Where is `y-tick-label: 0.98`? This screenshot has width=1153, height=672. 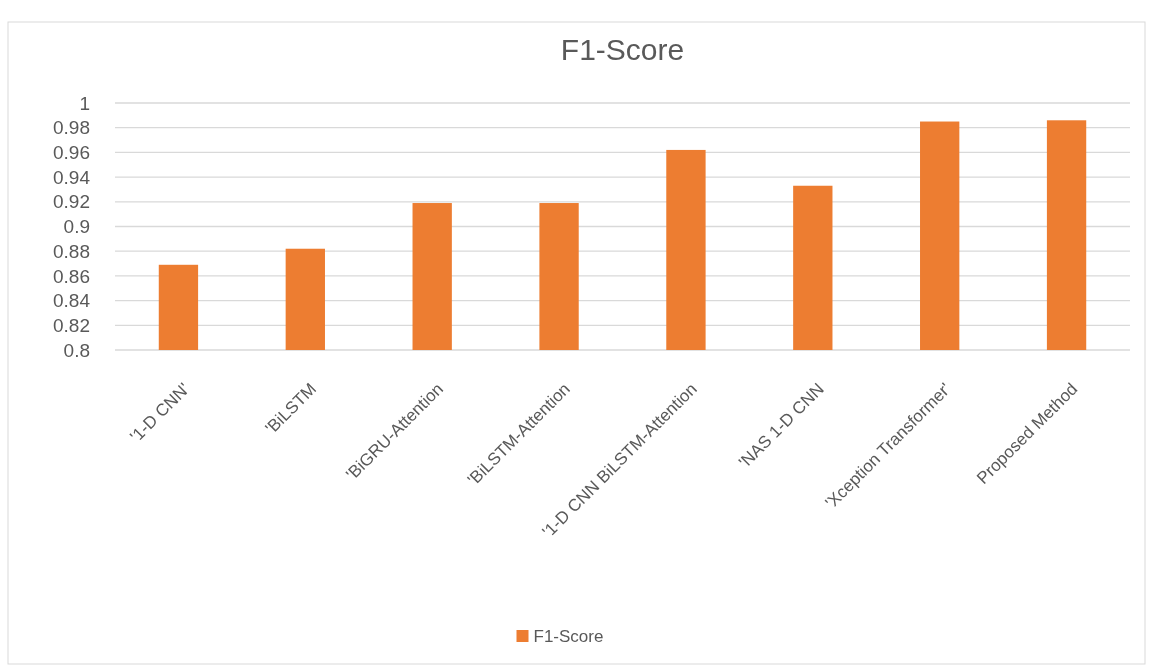
y-tick-label: 0.98 is located at coordinates (71, 128).